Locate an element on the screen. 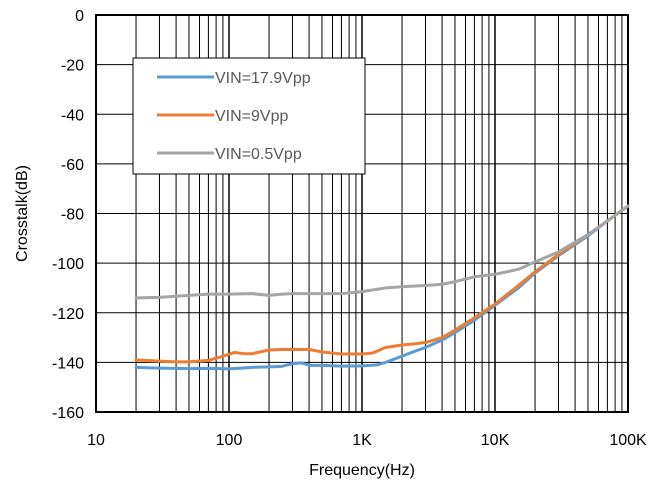  x-tick-labels: 10 100 1K 10K 100K is located at coordinates (367, 440).